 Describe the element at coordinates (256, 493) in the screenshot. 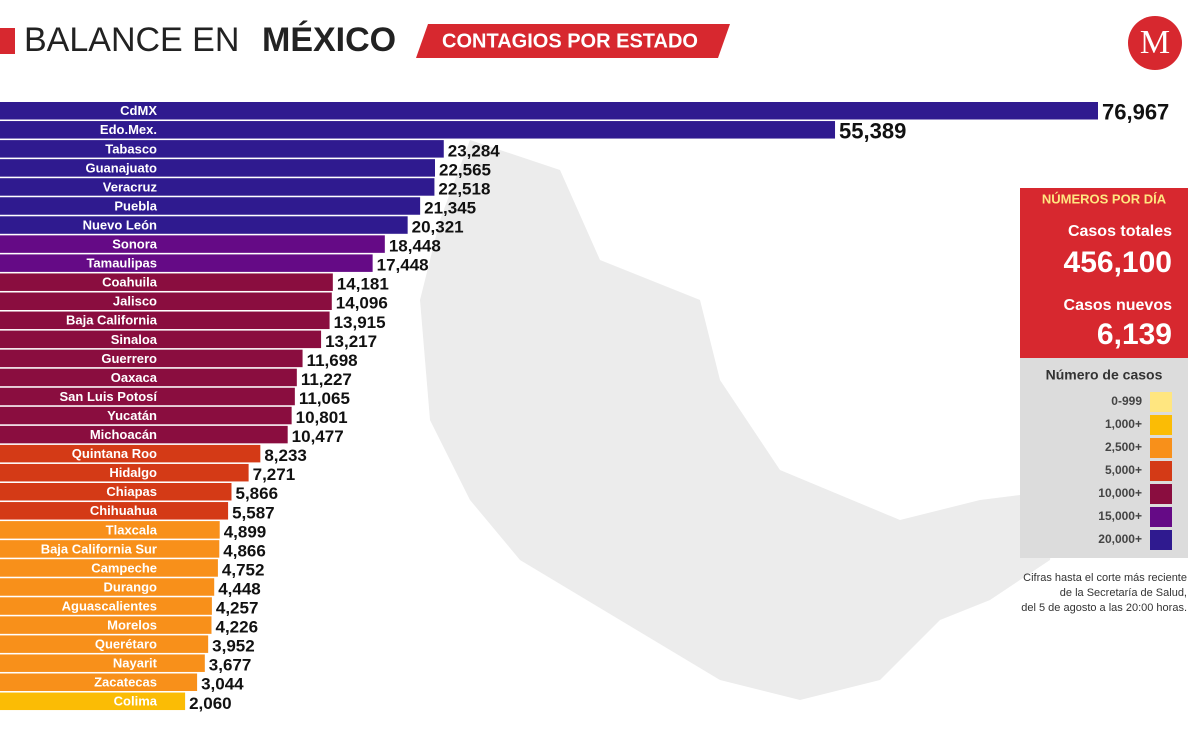

I see `value-label: 5,866` at that location.